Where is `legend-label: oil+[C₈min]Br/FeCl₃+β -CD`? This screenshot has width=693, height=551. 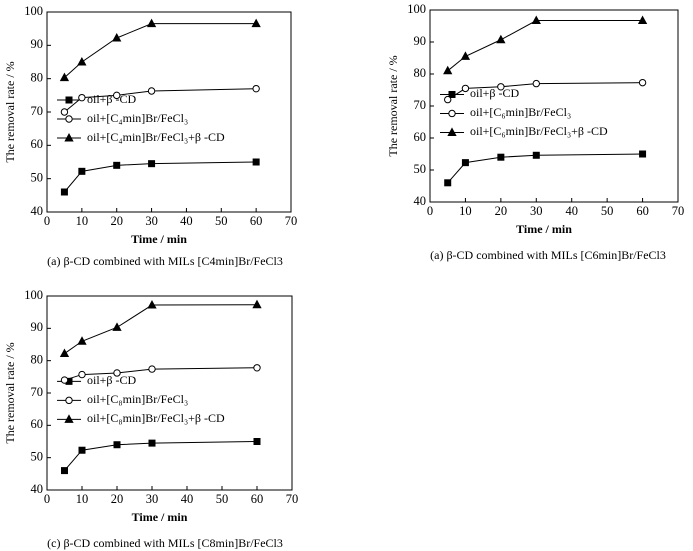
legend-label: oil+[C₈min]Br/FeCl₃+β -CD is located at coordinates (156, 418).